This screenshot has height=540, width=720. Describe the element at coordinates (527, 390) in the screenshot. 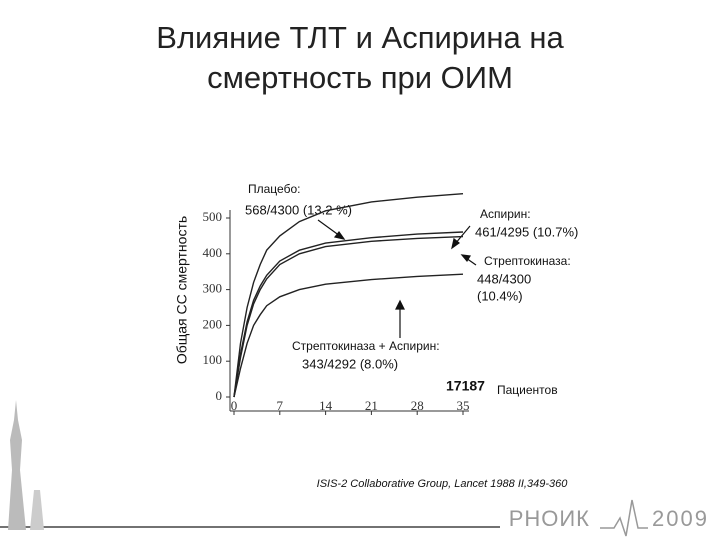

I see `annotation: Пациентов` at that location.